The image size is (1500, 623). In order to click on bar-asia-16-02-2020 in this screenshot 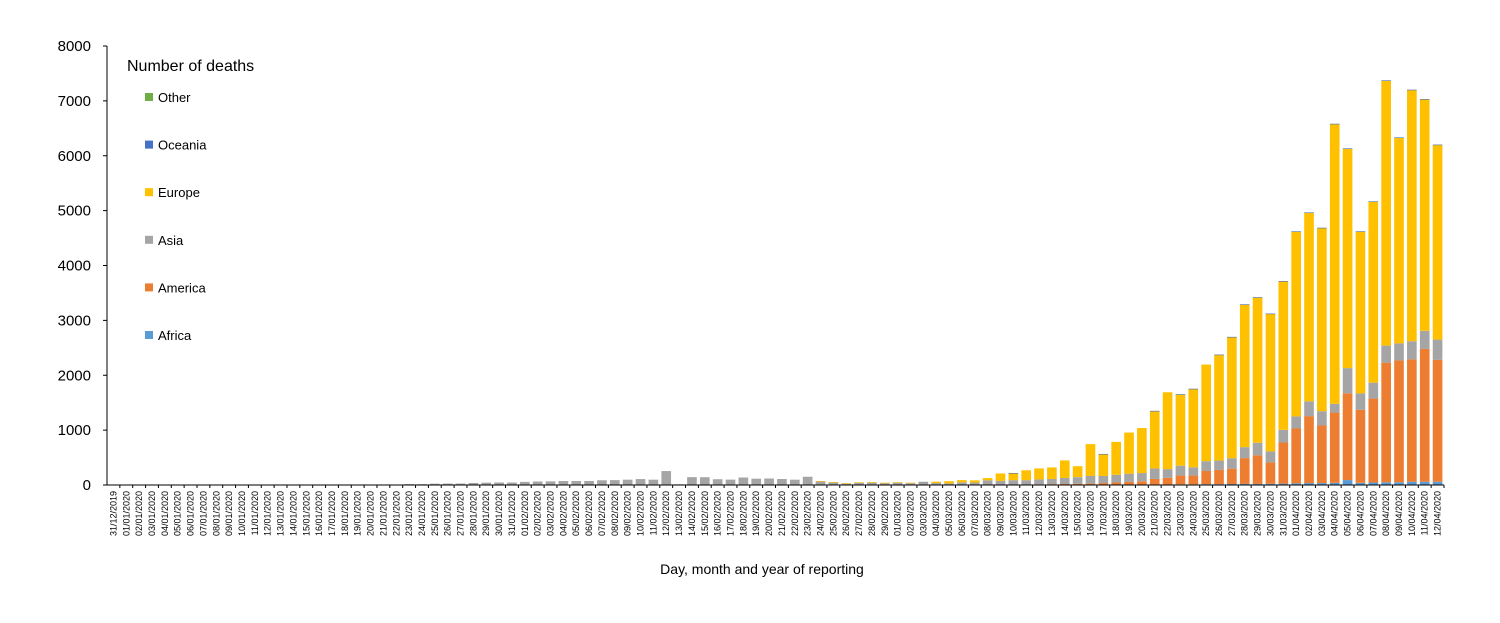, I will do `click(717, 482)`.